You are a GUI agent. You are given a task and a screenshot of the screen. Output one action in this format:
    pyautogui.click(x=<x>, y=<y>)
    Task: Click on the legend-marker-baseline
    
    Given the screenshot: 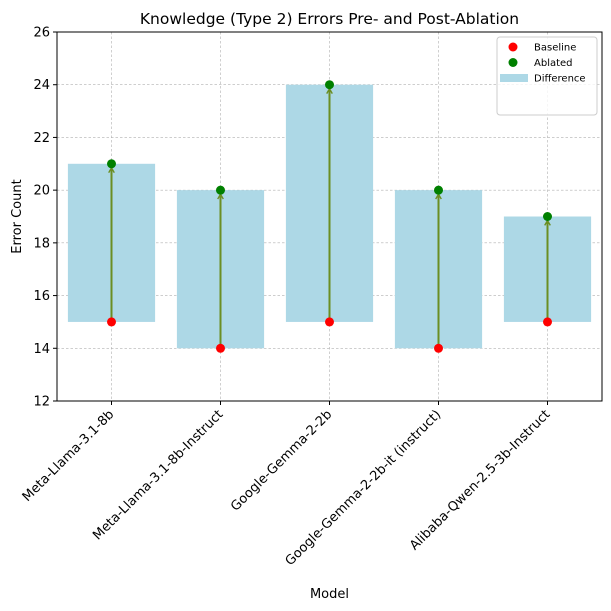 What is the action you would take?
    pyautogui.click(x=513, y=47)
    